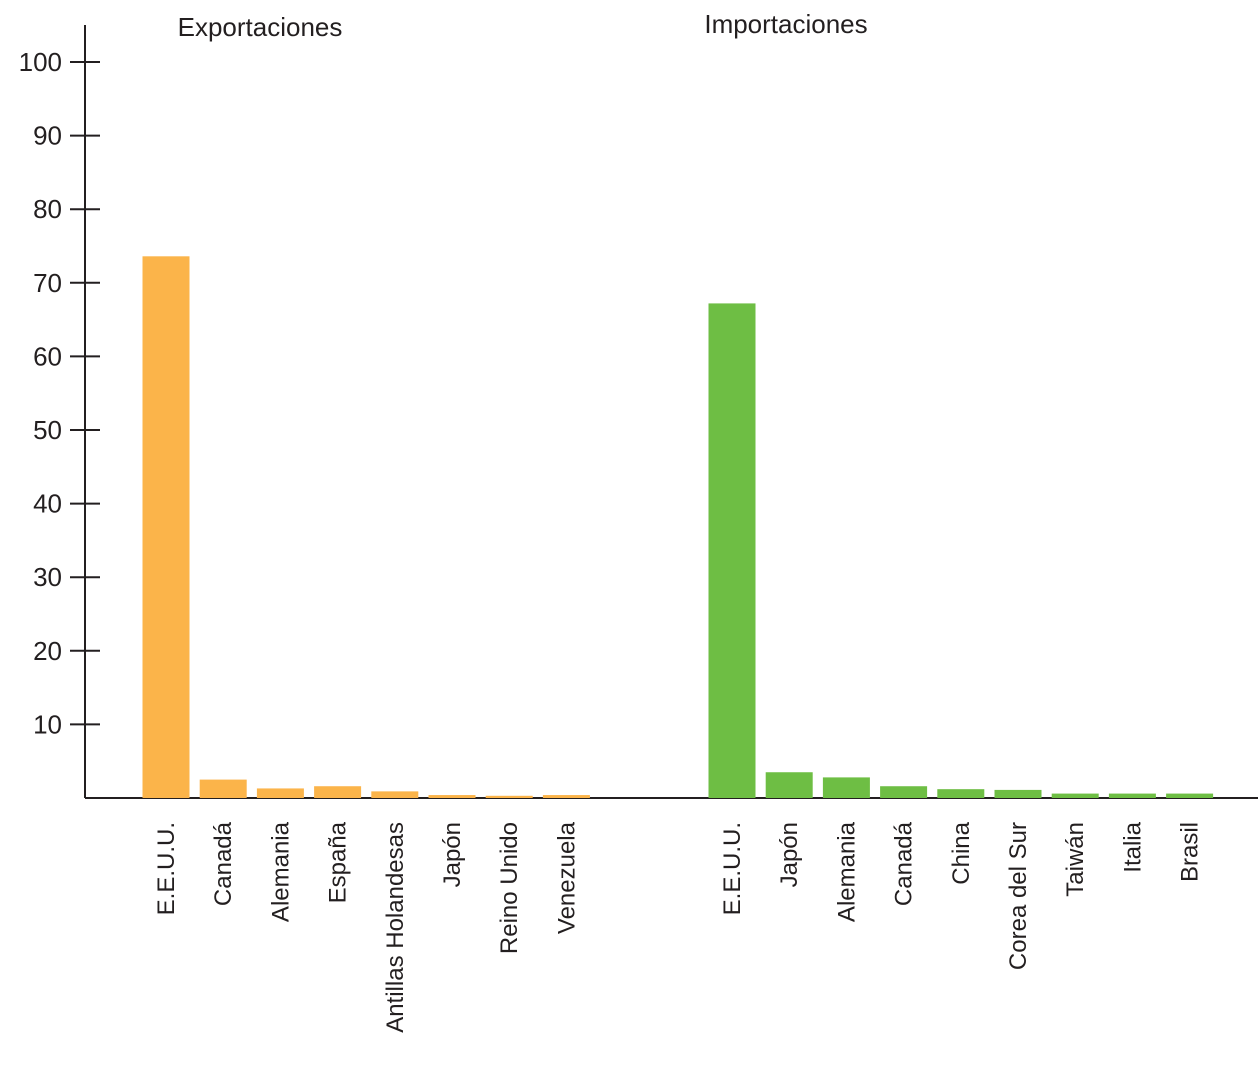 The width and height of the screenshot is (1260, 1080). What do you see at coordinates (47, 430) in the screenshot?
I see `y-tick-label: 50` at bounding box center [47, 430].